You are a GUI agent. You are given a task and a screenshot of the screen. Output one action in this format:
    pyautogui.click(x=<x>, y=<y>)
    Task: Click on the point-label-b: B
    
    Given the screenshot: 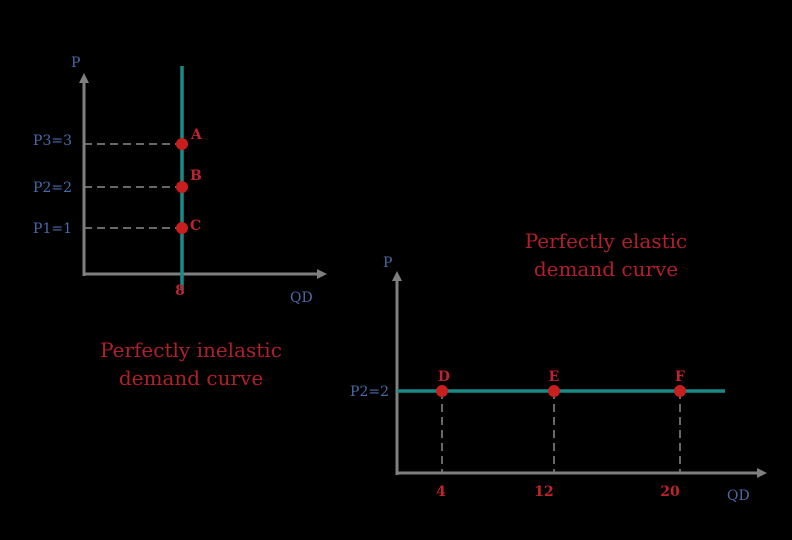 What is the action you would take?
    pyautogui.click(x=196, y=176)
    